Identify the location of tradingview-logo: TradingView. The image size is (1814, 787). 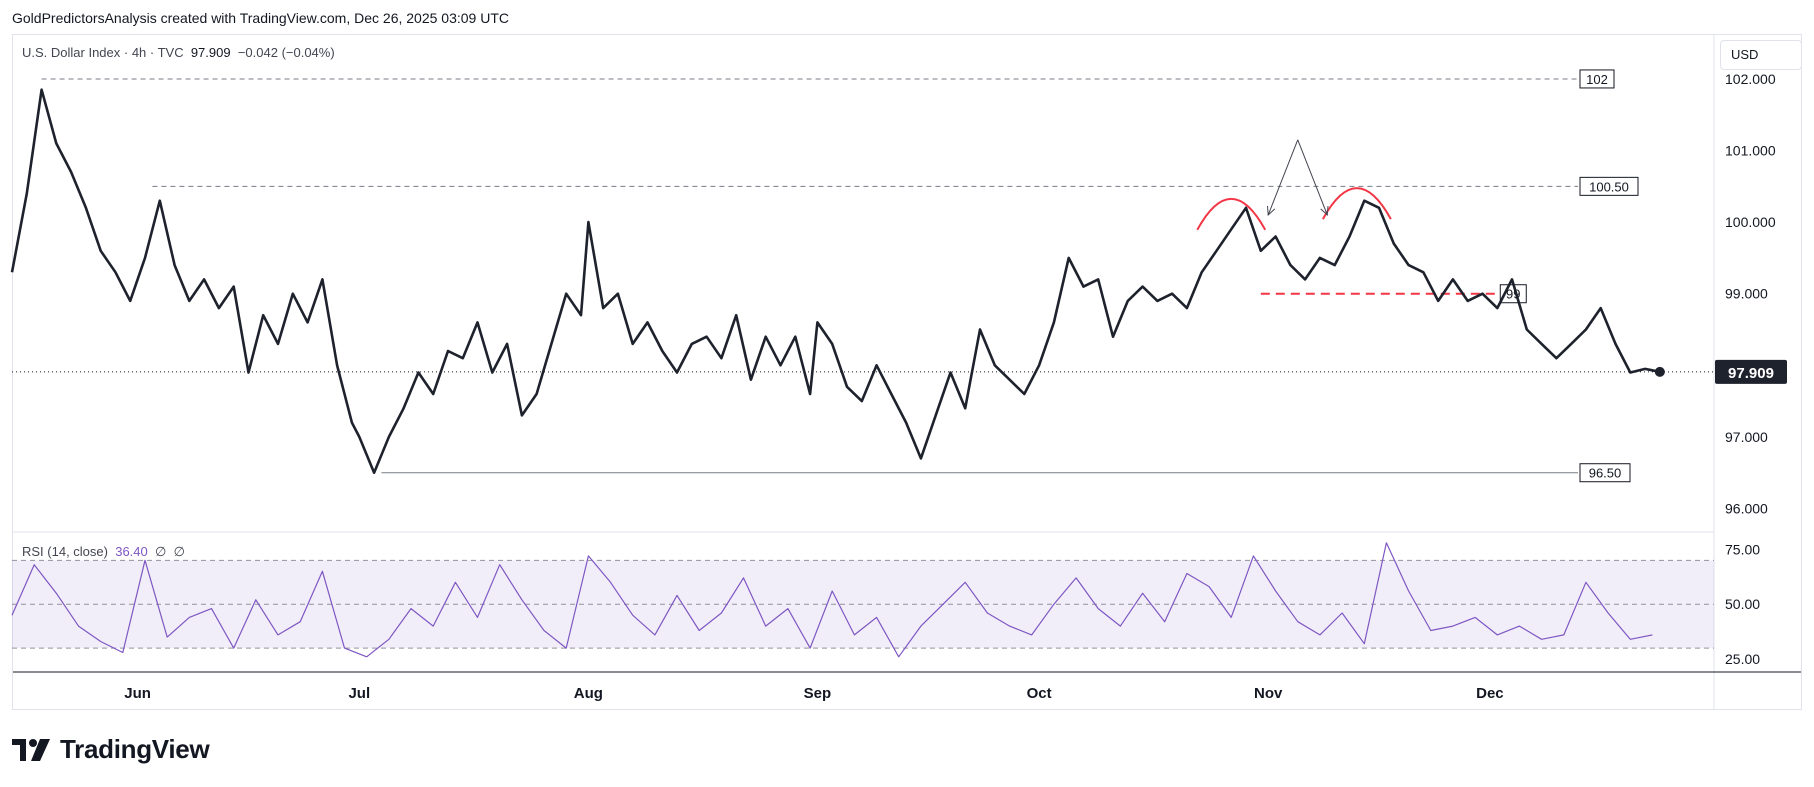
(111, 749).